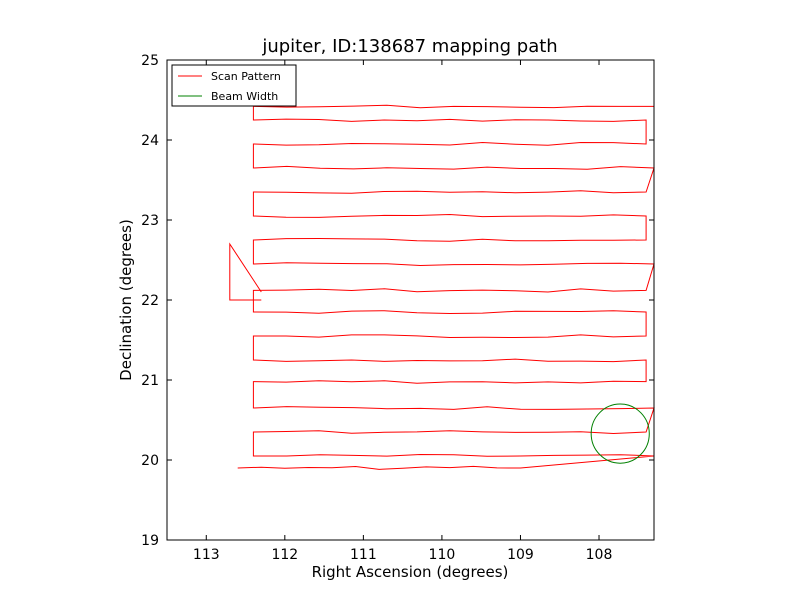  Describe the element at coordinates (150, 541) in the screenshot. I see `y-tick-label: 19` at that location.